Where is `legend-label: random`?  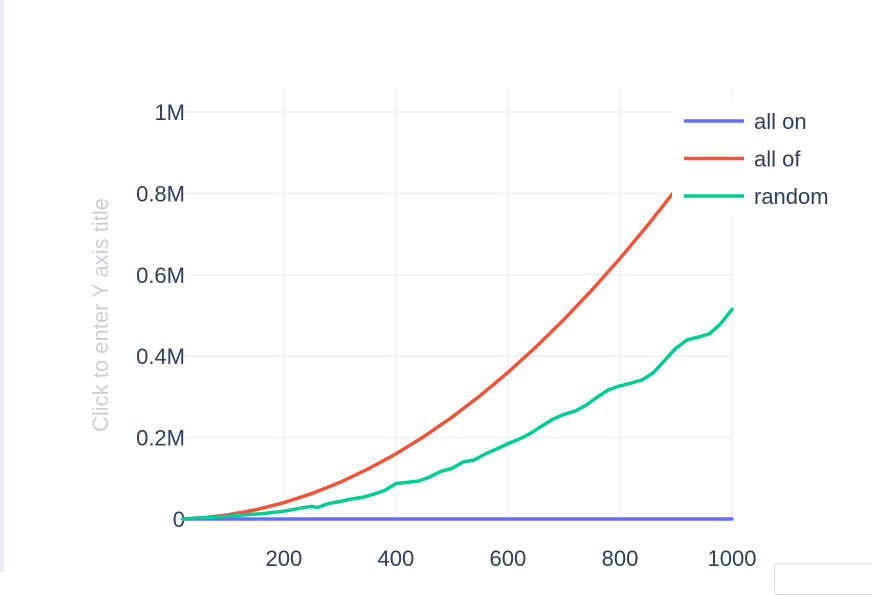
legend-label: random is located at coordinates (791, 196).